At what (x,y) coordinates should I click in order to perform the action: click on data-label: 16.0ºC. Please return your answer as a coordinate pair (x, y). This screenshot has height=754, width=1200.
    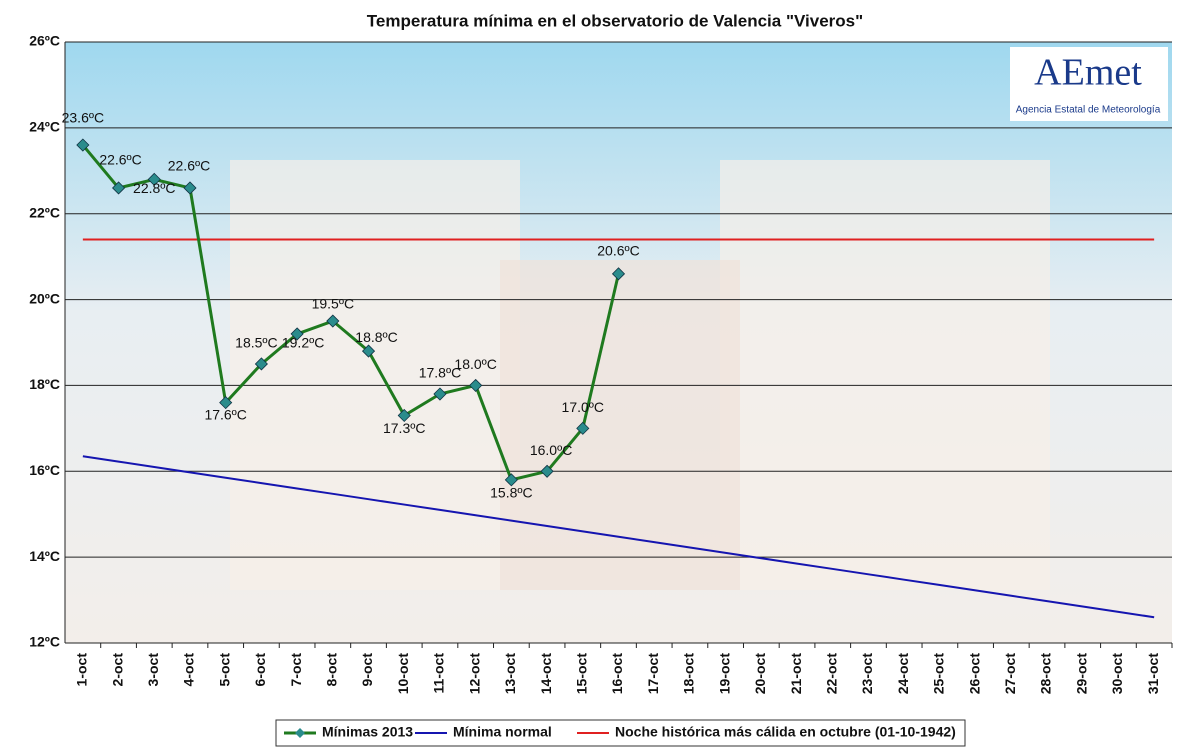
    Looking at the image, I should click on (551, 450).